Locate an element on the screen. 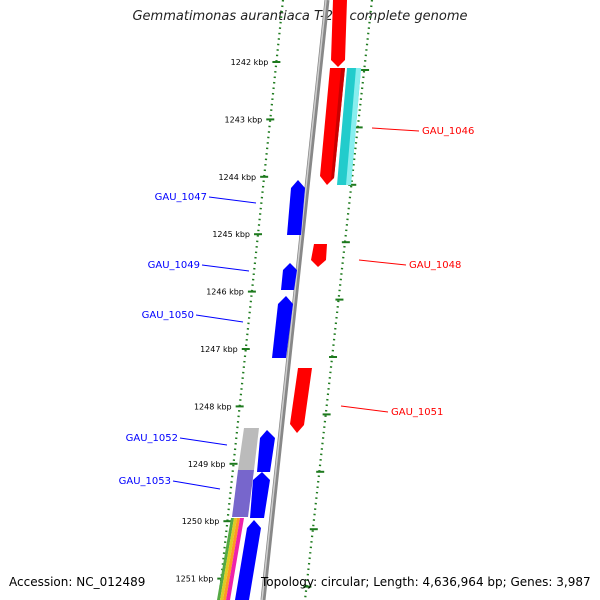  stripe-orange is located at coordinates (231, 559).